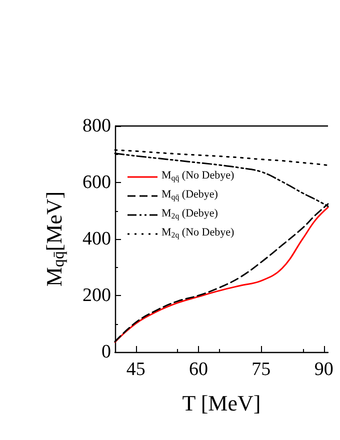  Describe the element at coordinates (136, 369) in the screenshot. I see `x-tick-label: 45` at that location.